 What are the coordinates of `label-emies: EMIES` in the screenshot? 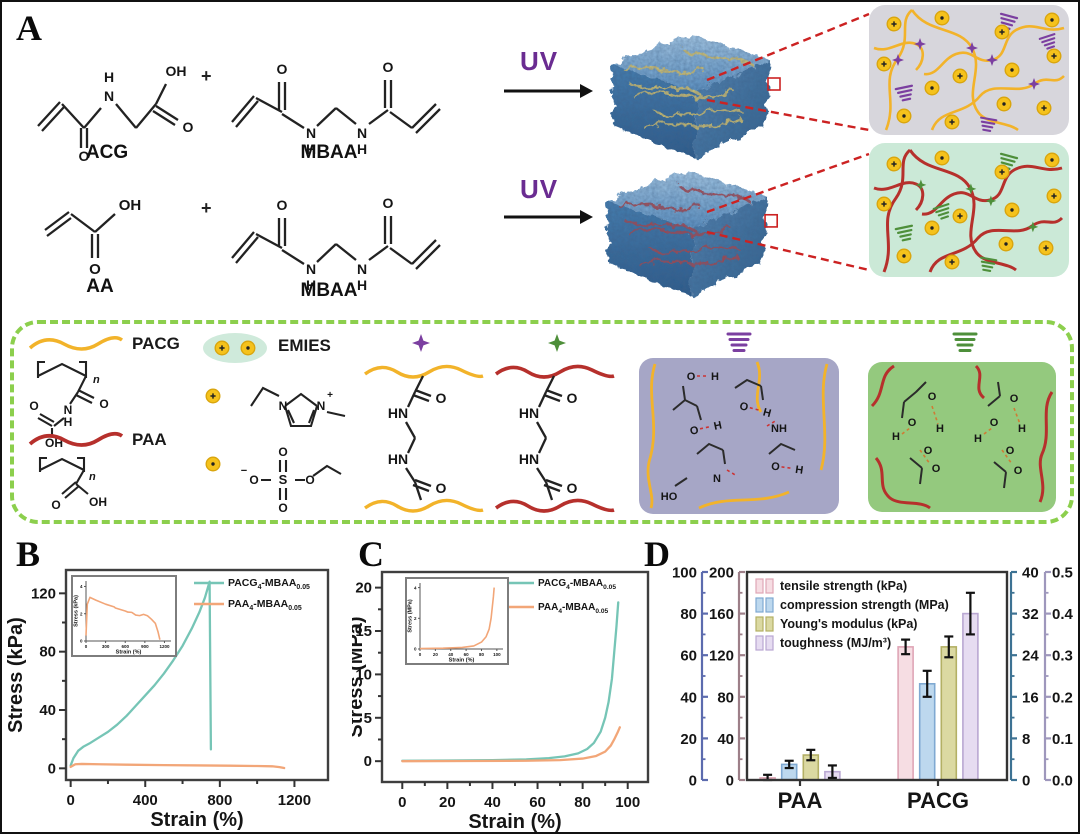 It's located at (304, 345).